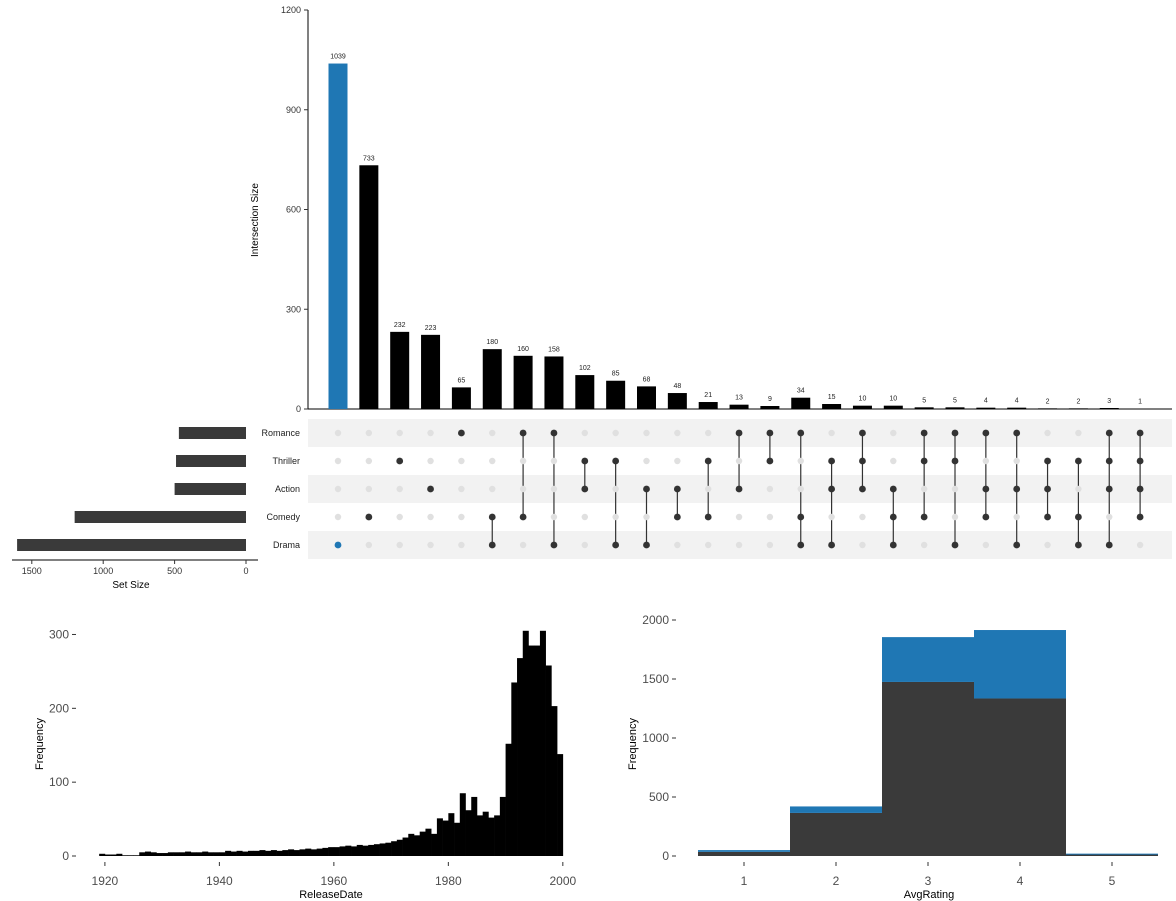 The height and width of the screenshot is (901, 1176). I want to click on bar-value-label: 10, so click(863, 399).